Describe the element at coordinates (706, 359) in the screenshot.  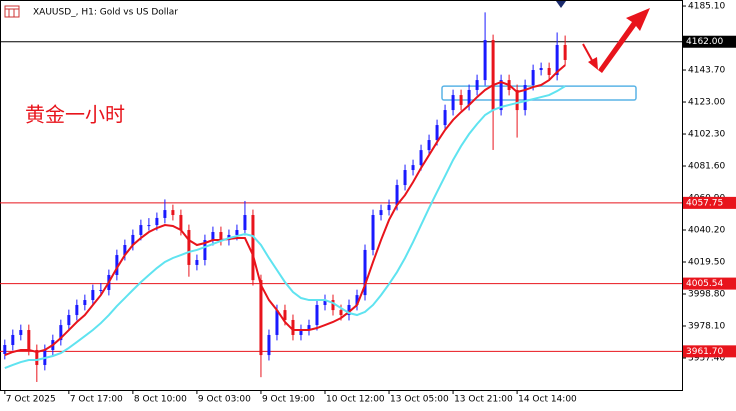
I see `y-tick-label: 3957.40` at that location.